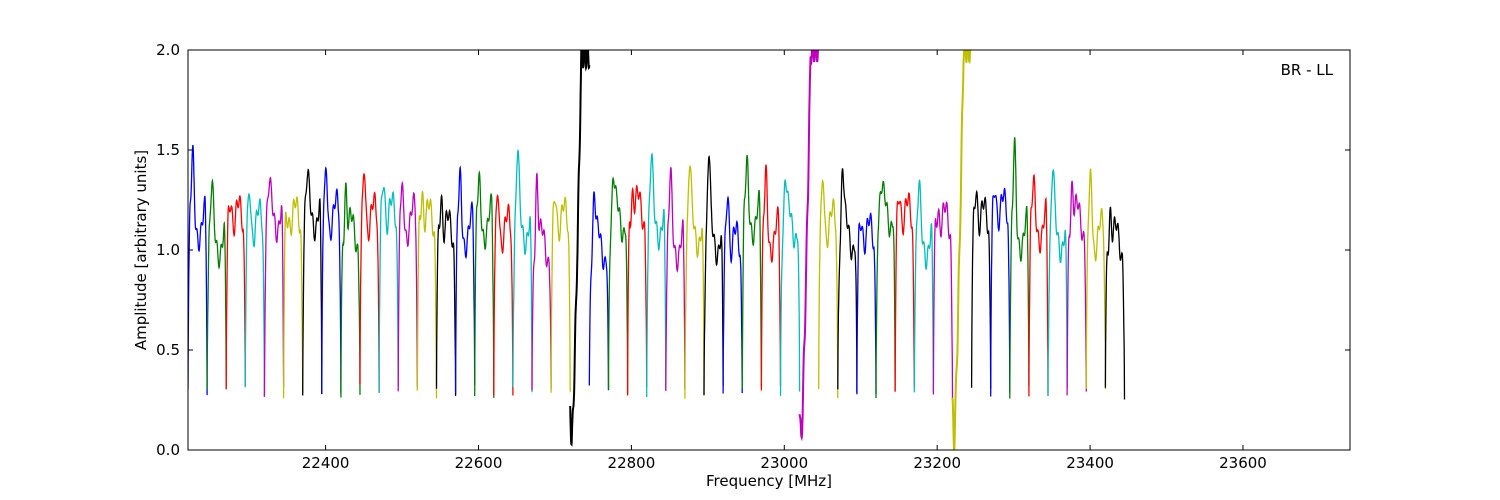 The image size is (1500, 500). I want to click on chart-annotation: BR - LL, so click(1307, 70).